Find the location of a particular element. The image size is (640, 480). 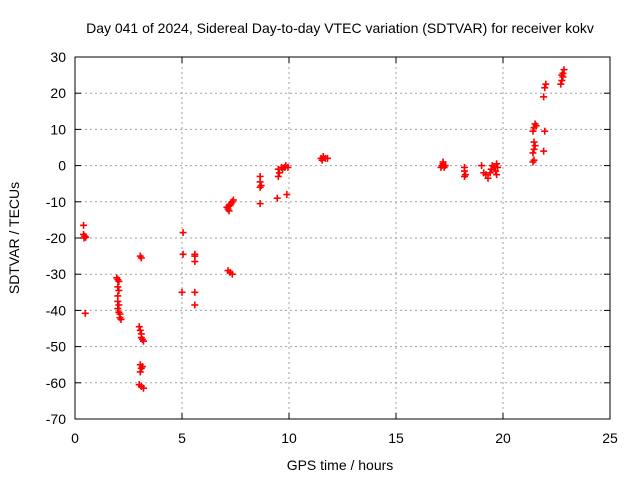

x-tick-label: 0 is located at coordinates (75, 438).